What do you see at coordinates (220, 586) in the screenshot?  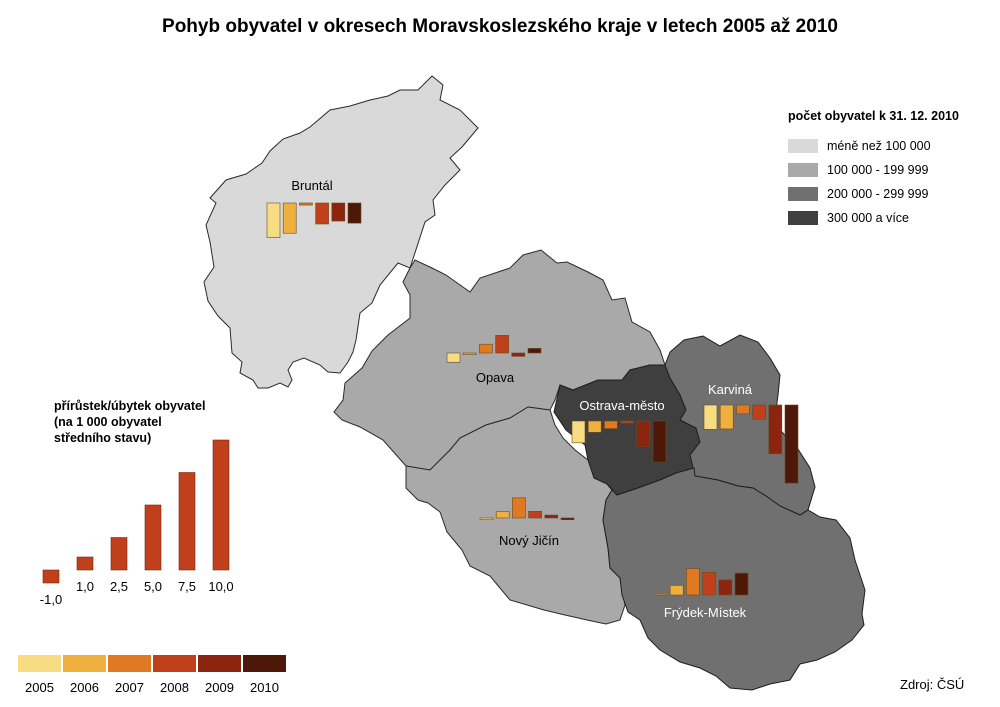 I see `scale-tick-label: 10,0` at bounding box center [220, 586].